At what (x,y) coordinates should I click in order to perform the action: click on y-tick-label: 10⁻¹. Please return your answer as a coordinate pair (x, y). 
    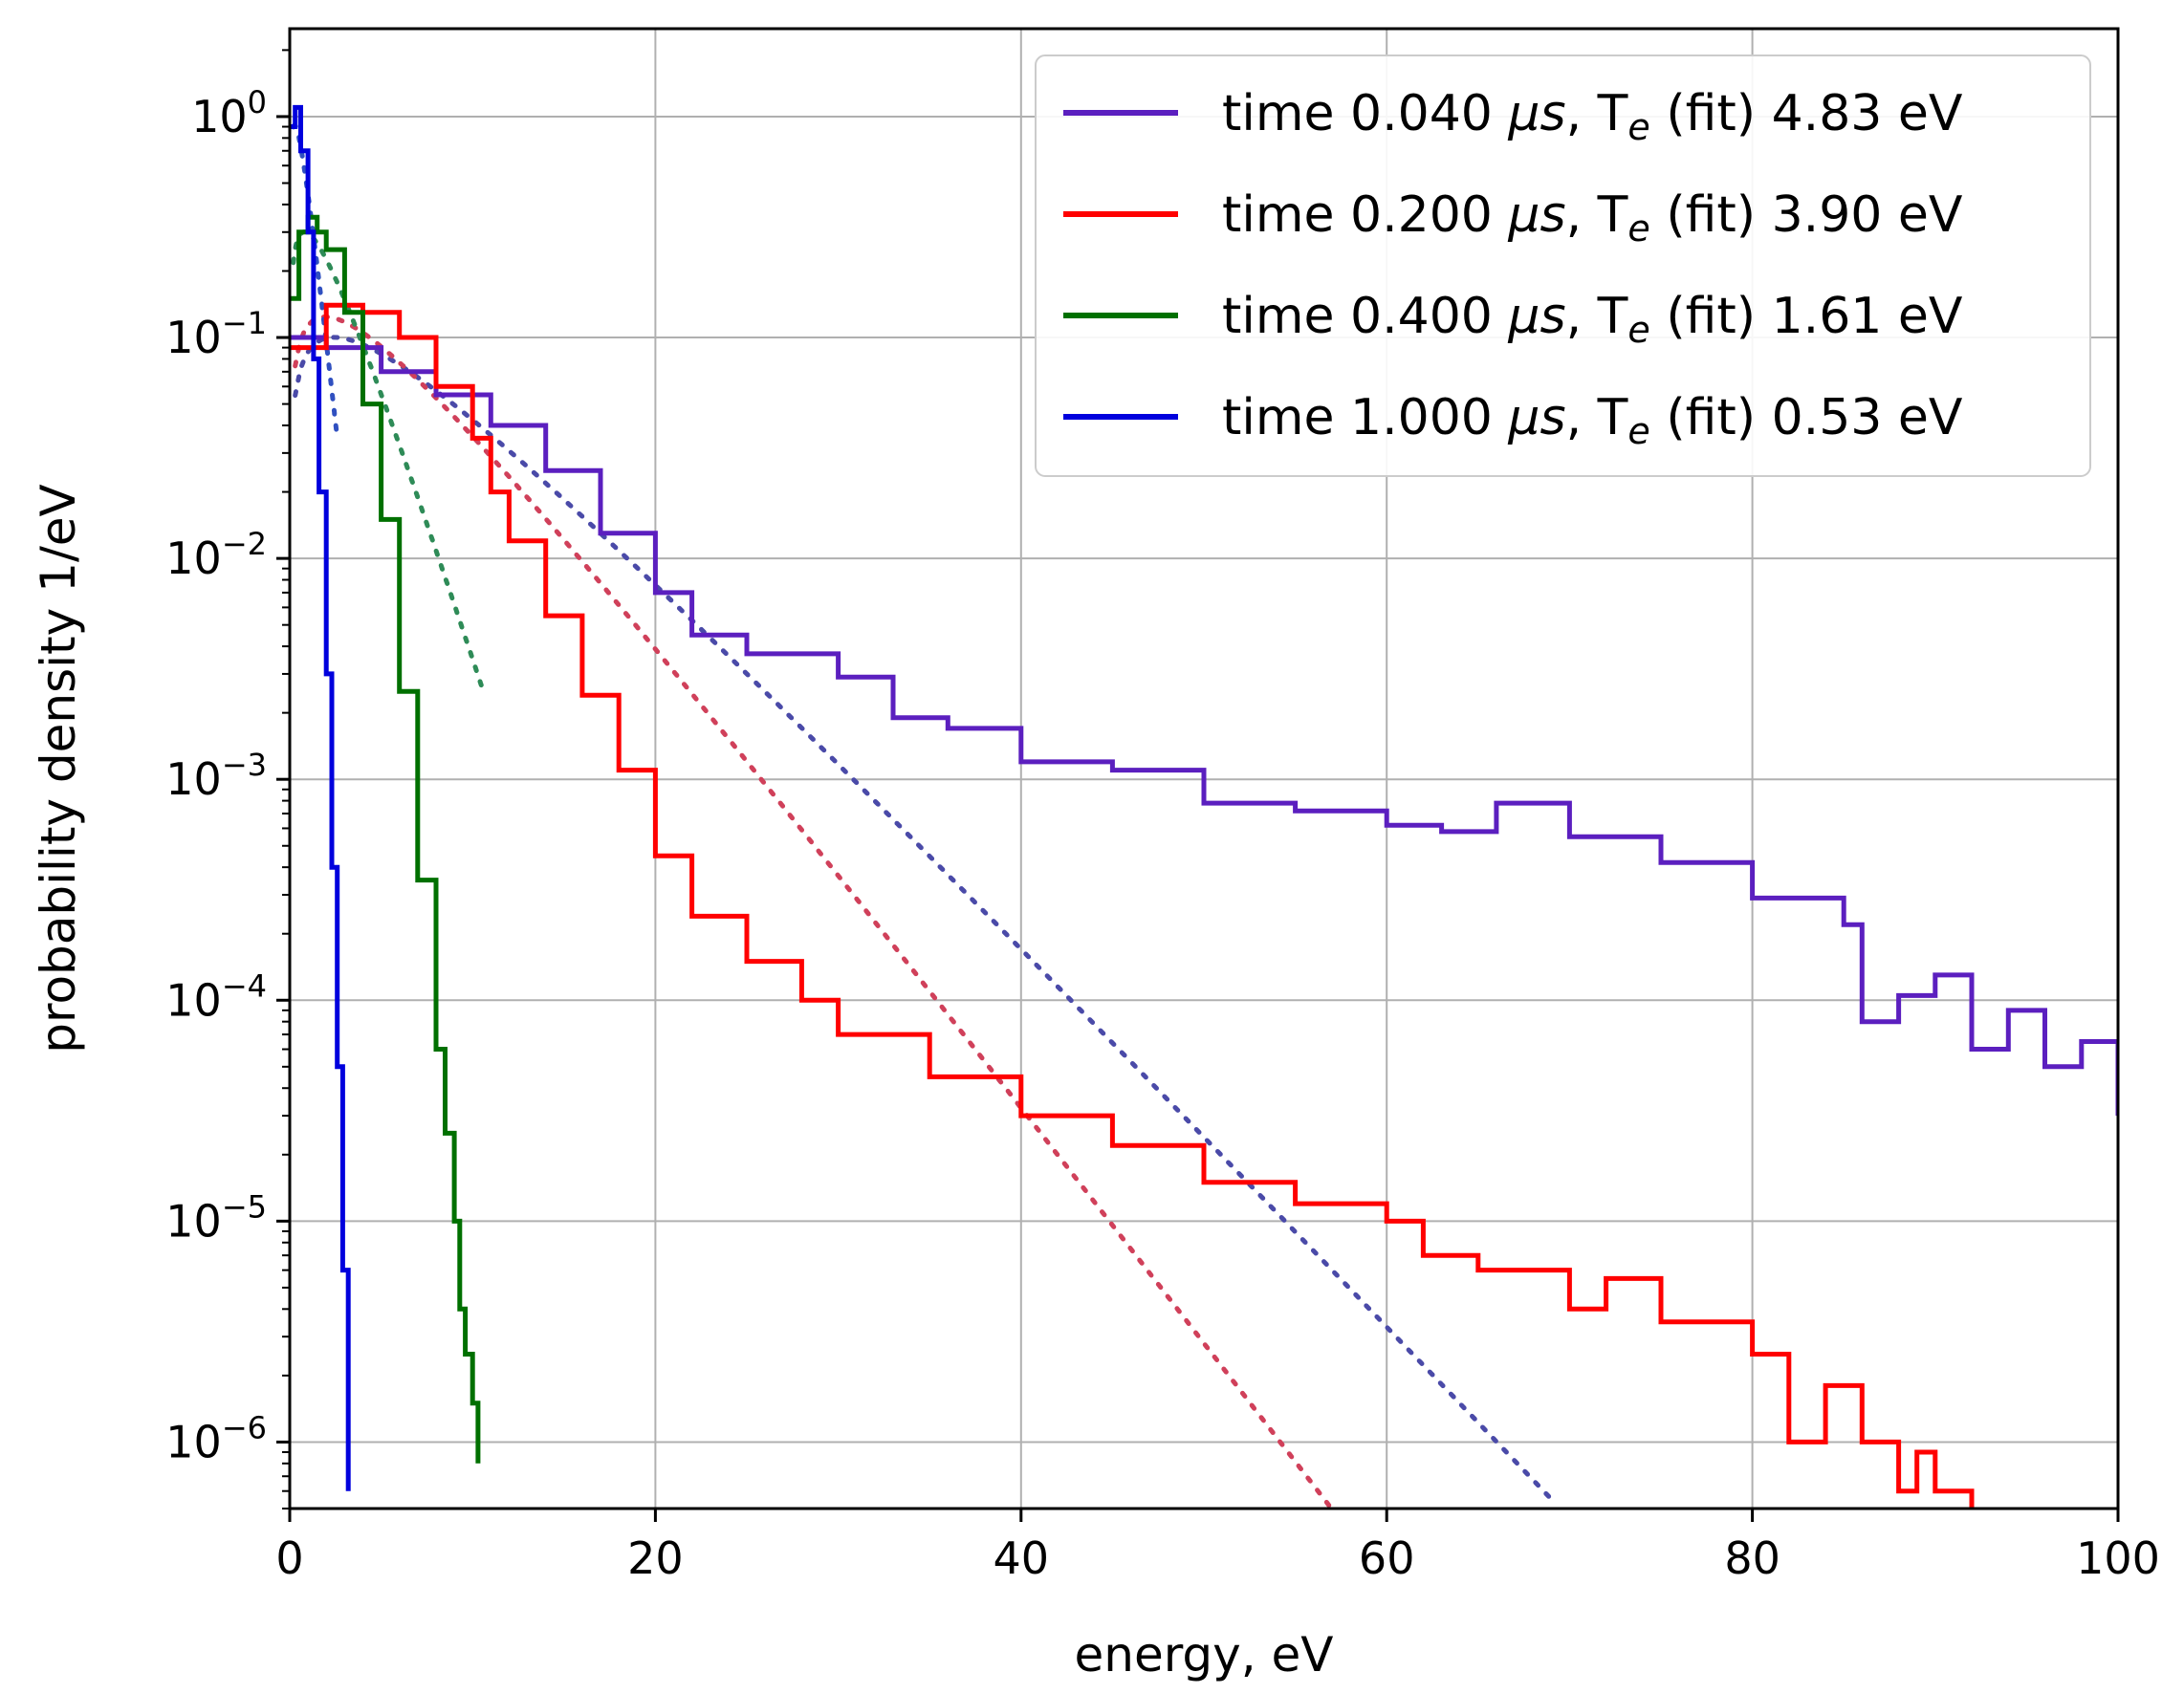
    Looking at the image, I should click on (216, 334).